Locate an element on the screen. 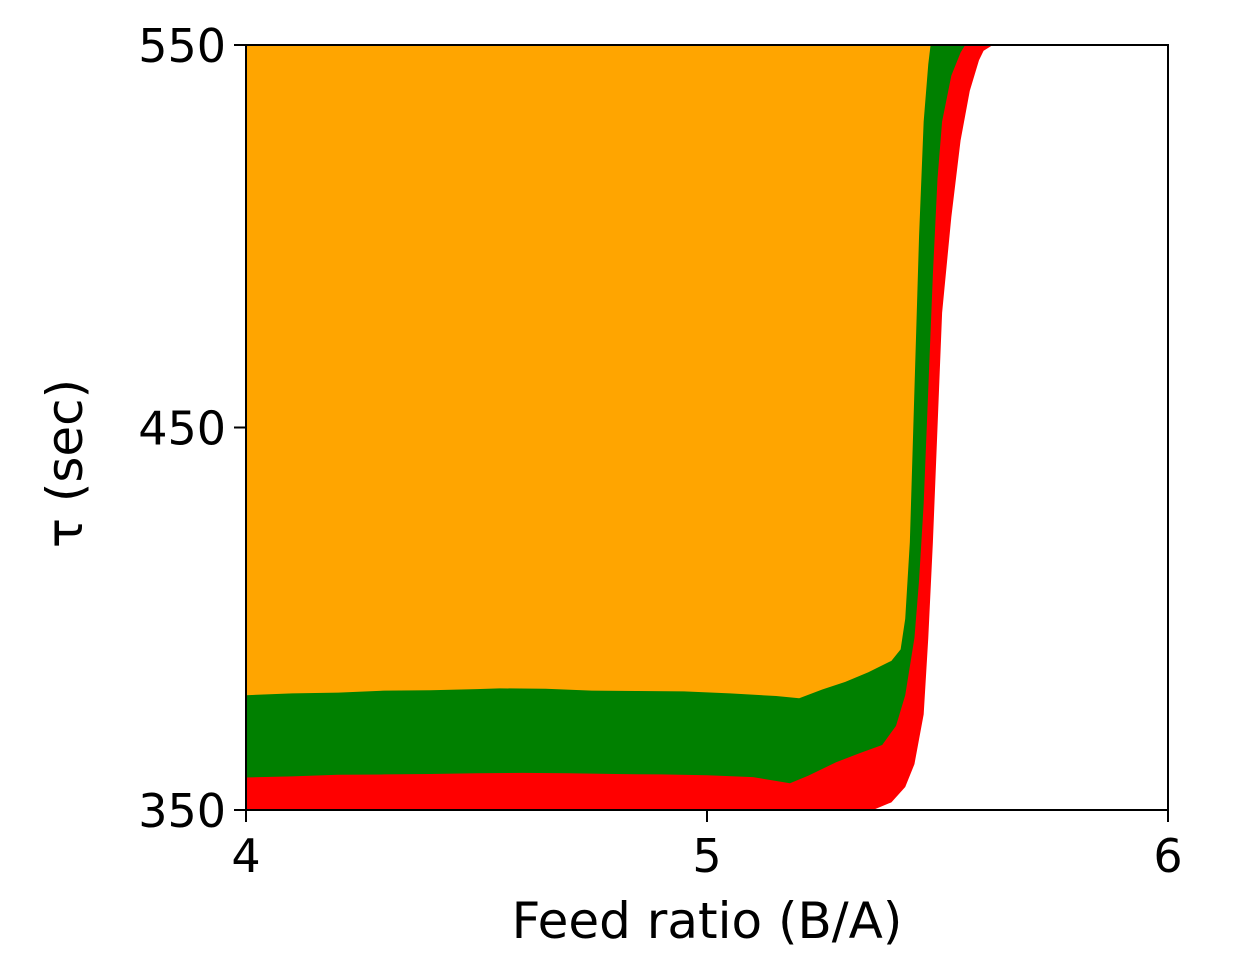 The image size is (1236, 973). x-tick-label: 6 is located at coordinates (1167, 856).